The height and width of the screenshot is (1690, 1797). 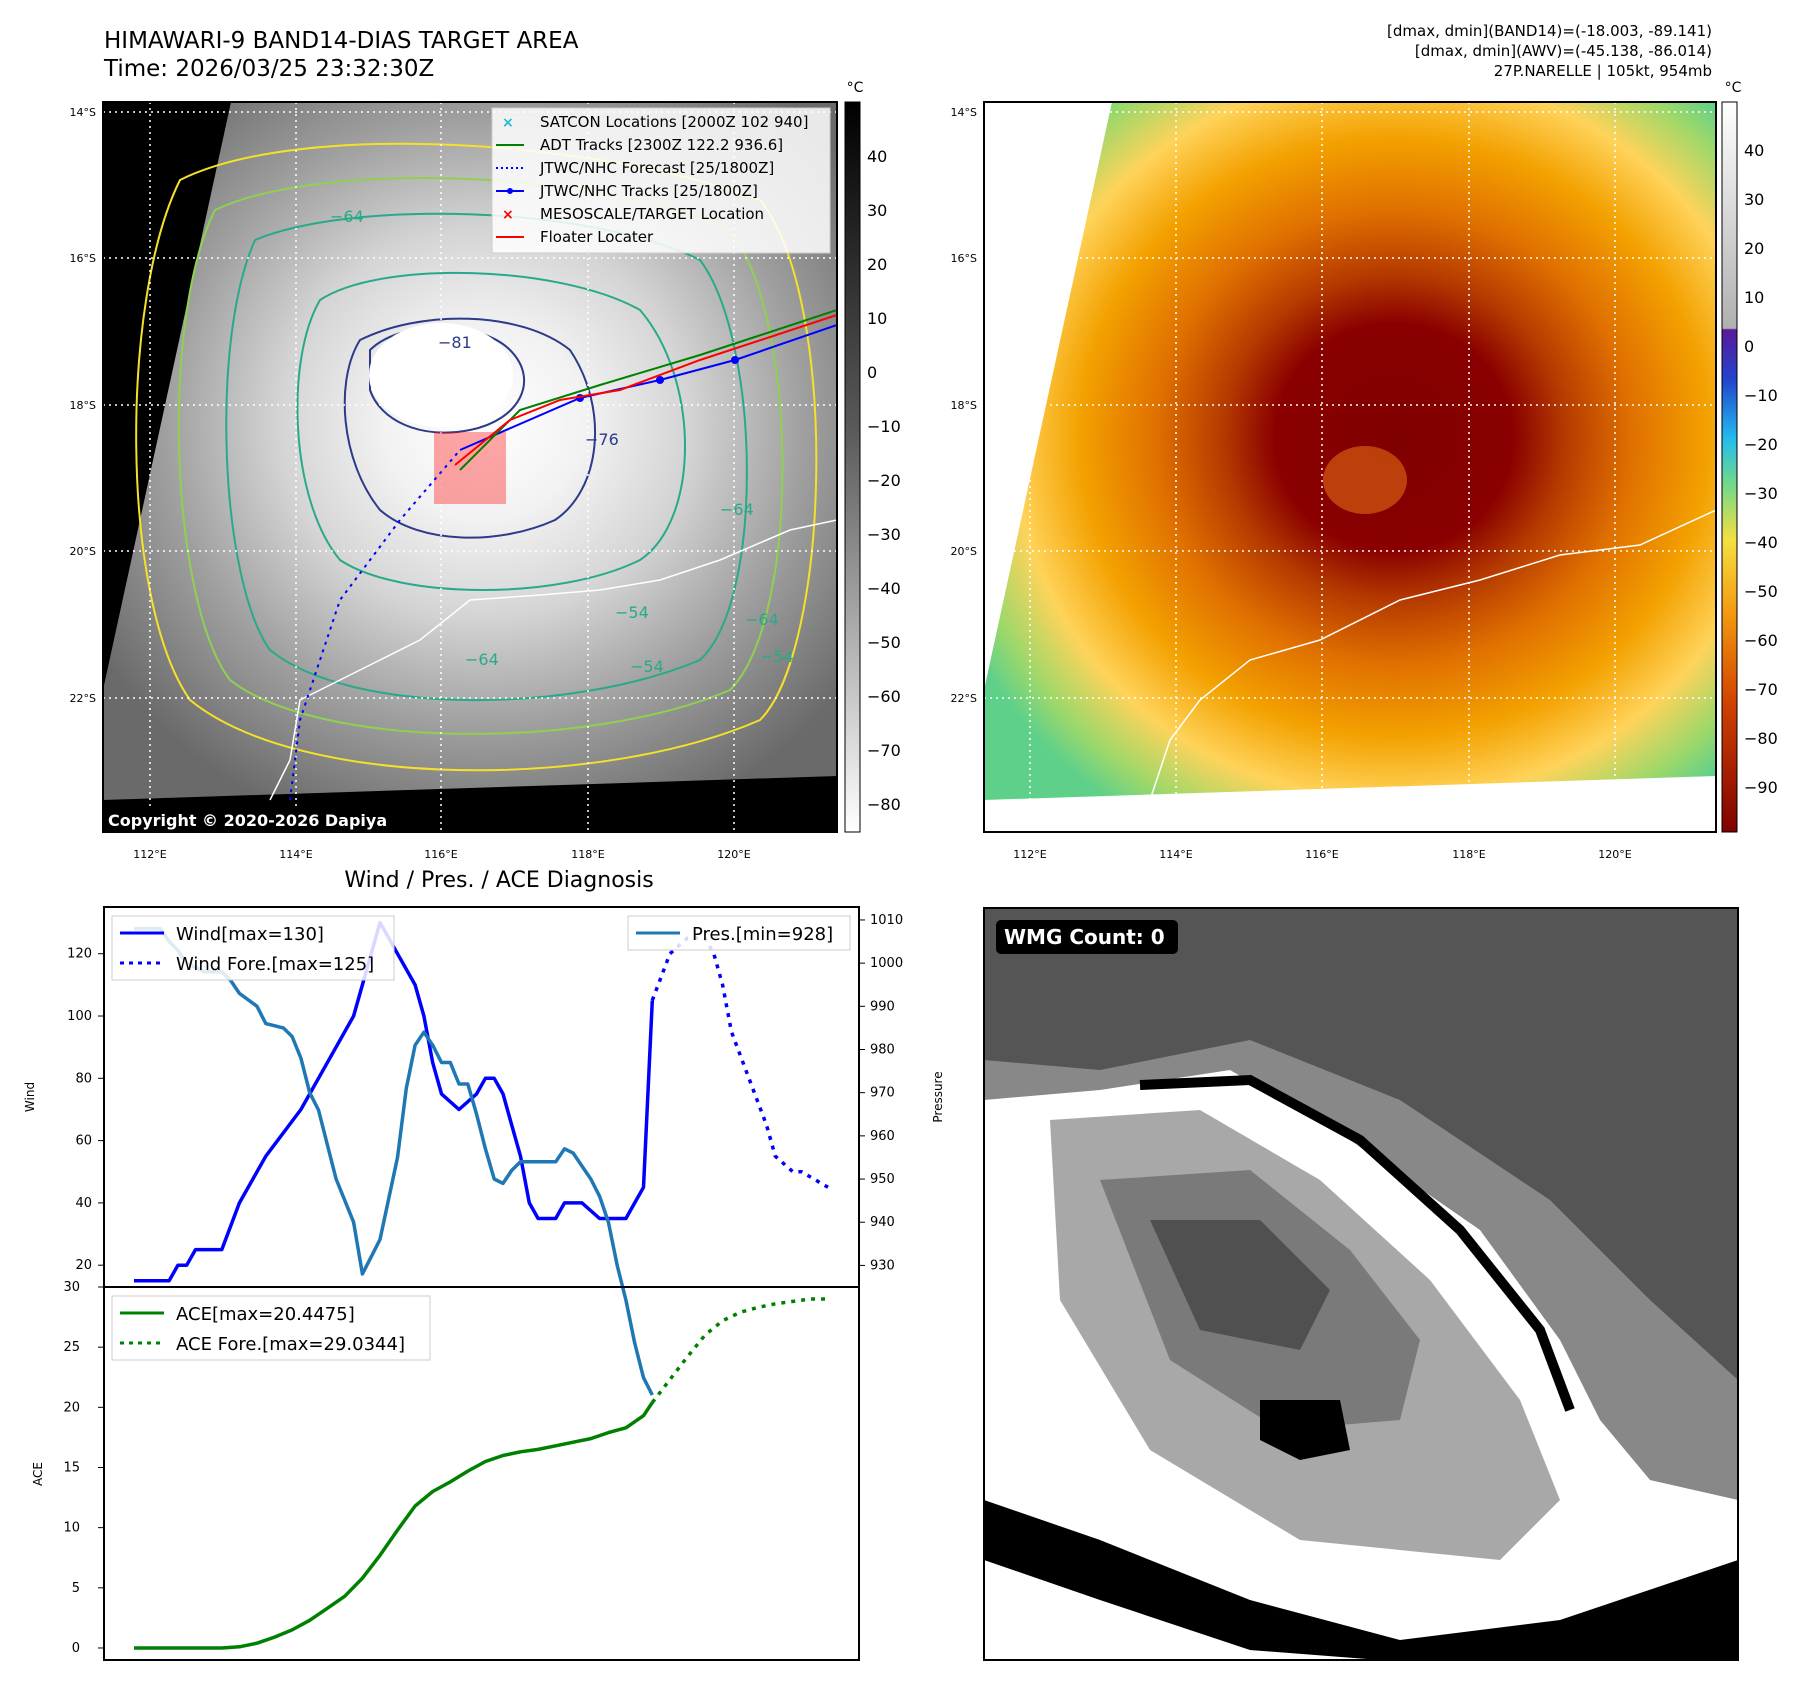 What do you see at coordinates (886, 920) in the screenshot?
I see `pres-tick-label: 1010` at bounding box center [886, 920].